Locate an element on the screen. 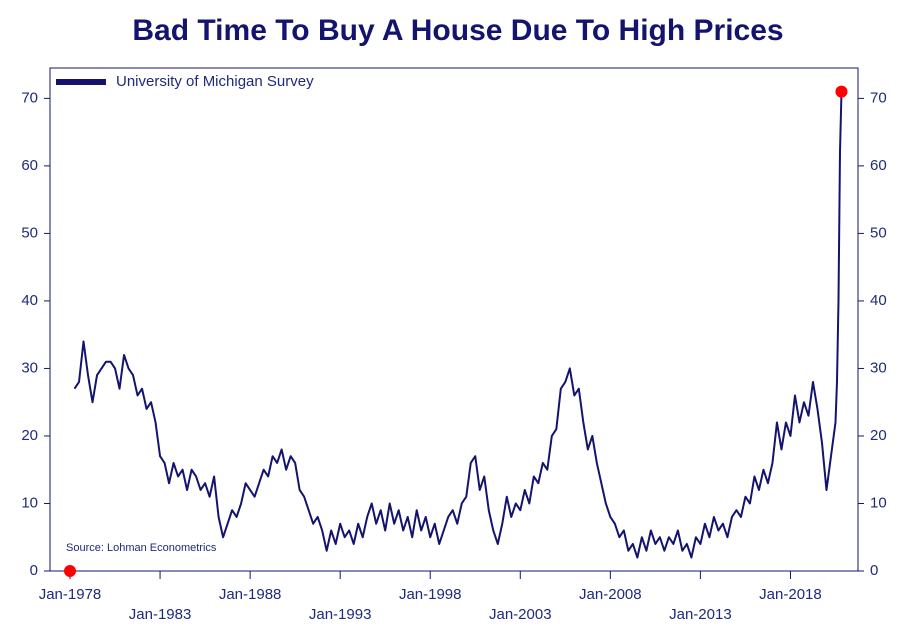  y2-tick-label: 70 is located at coordinates (878, 97).